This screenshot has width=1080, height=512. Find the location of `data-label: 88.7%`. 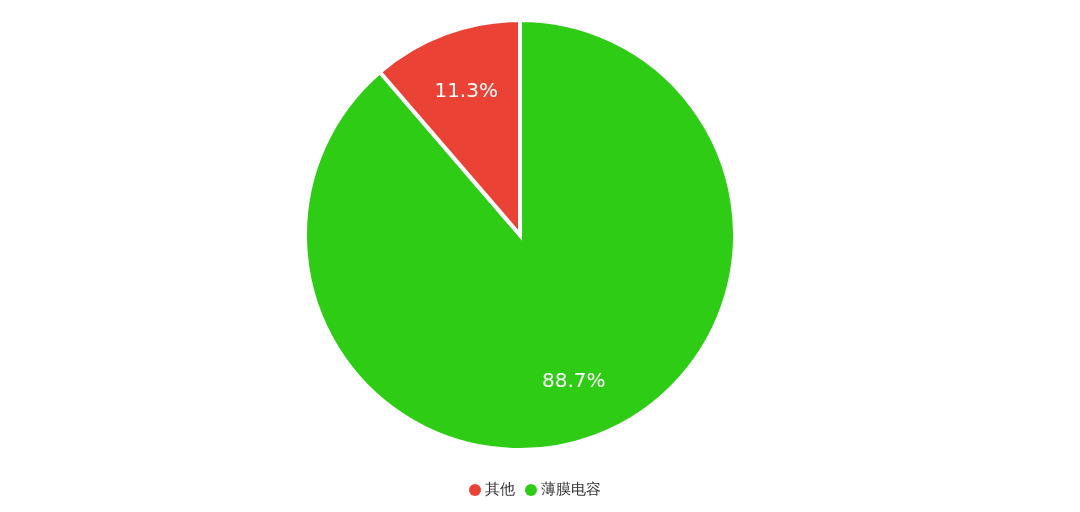

data-label: 88.7% is located at coordinates (574, 380).